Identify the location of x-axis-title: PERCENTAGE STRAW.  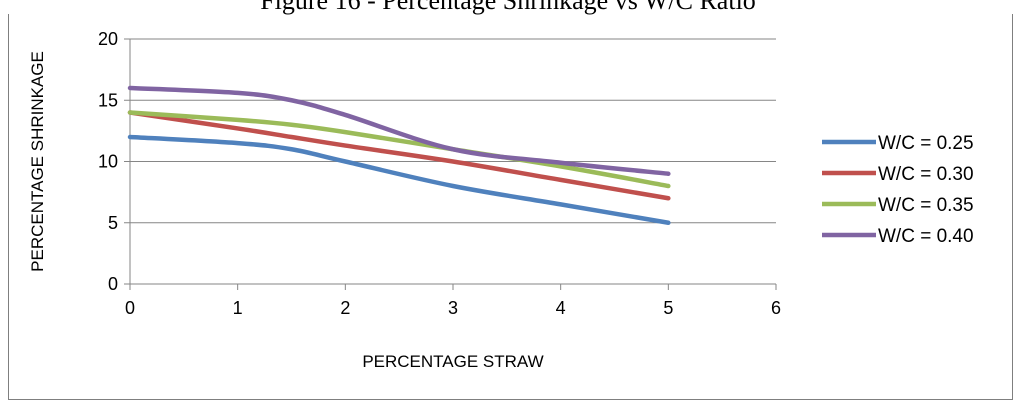
(452, 361).